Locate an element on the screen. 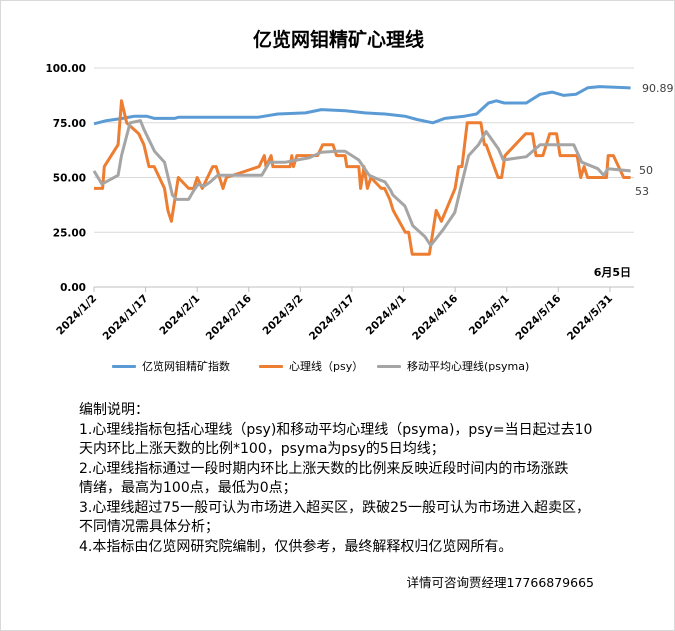 This screenshot has width=675, height=631. chart-title: 亿览网钼精矿心理线 is located at coordinates (338, 40).